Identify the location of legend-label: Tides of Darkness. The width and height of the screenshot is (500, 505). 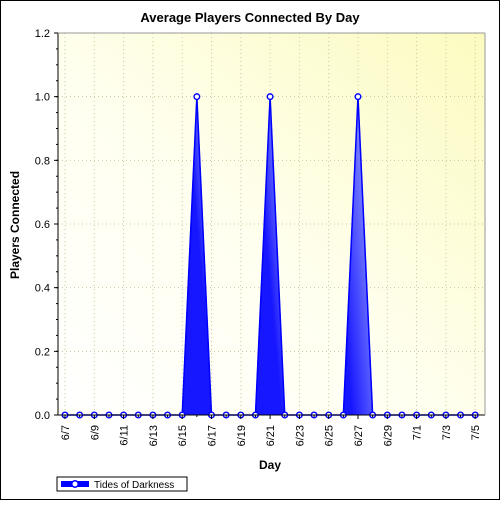
(134, 485).